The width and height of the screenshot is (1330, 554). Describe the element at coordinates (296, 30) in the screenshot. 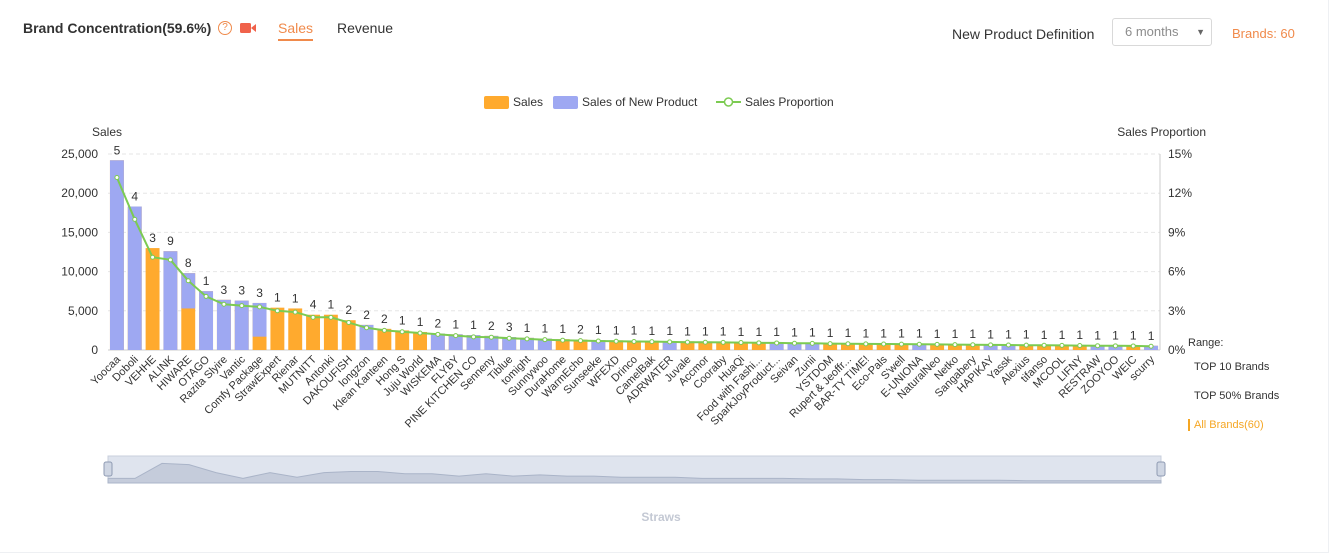

I see `tab-sales: Sales` at that location.